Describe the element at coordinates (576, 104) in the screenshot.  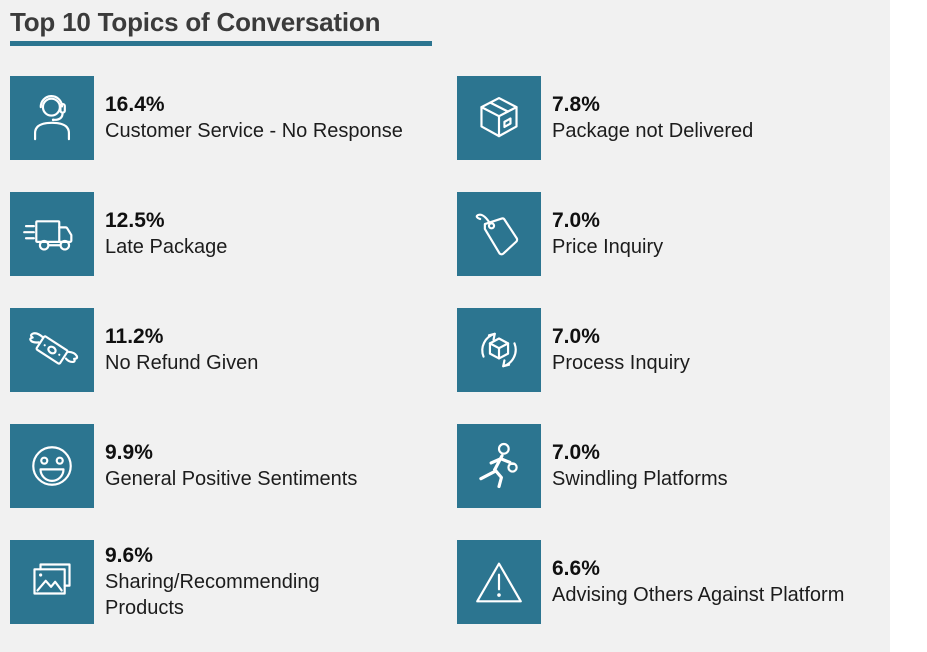
I see `topic-percentage: 7.8%` at that location.